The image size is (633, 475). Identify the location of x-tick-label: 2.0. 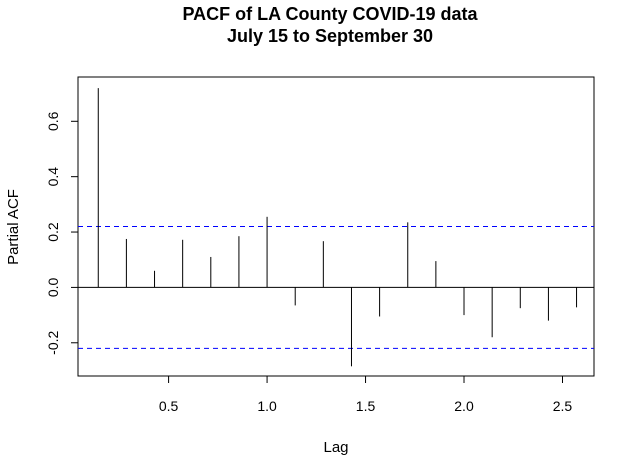
(464, 406).